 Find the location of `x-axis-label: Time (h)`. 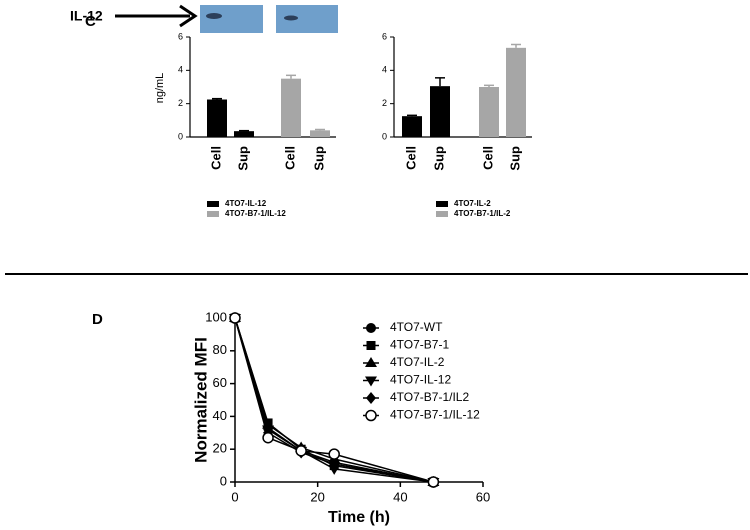

x-axis-label: Time (h) is located at coordinates (359, 517).